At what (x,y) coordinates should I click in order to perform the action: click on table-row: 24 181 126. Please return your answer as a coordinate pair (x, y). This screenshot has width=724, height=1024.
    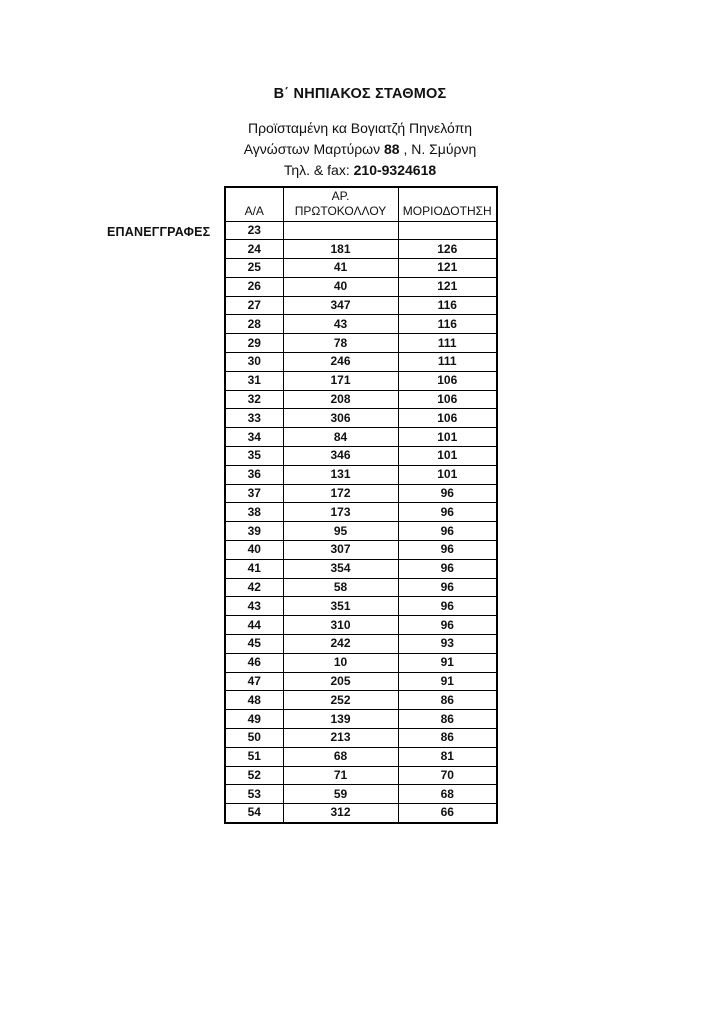
    Looking at the image, I should click on (361, 249).